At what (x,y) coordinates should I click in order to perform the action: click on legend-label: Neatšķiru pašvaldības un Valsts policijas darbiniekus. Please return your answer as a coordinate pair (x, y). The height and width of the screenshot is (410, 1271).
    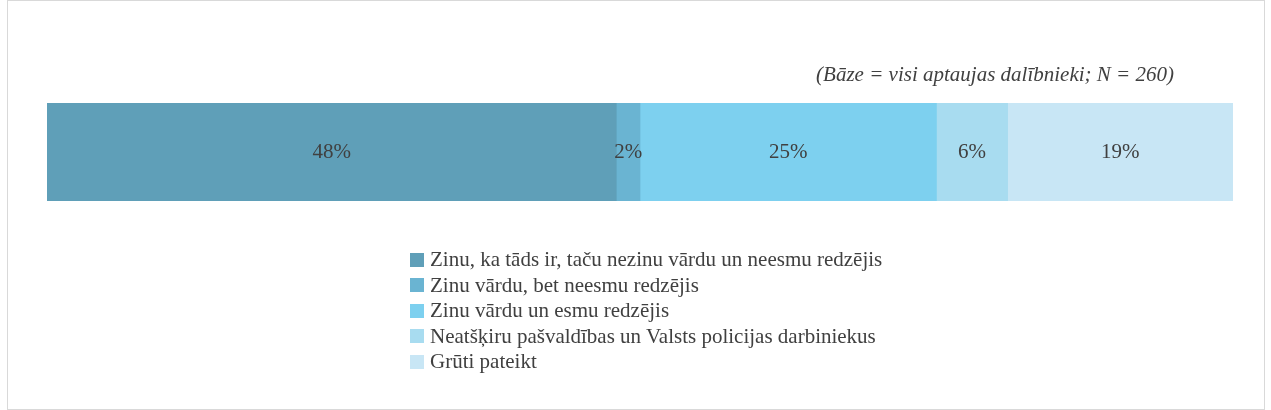
    Looking at the image, I should click on (653, 336).